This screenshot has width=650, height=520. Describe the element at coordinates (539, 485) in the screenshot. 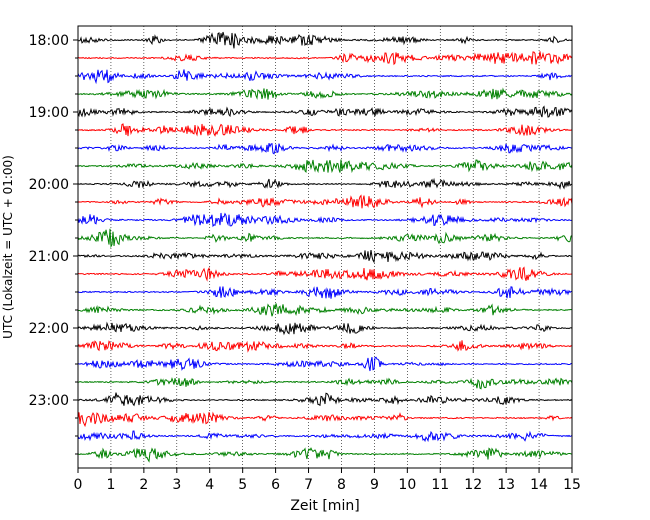

I see `x-tick-label-14: 14` at that location.